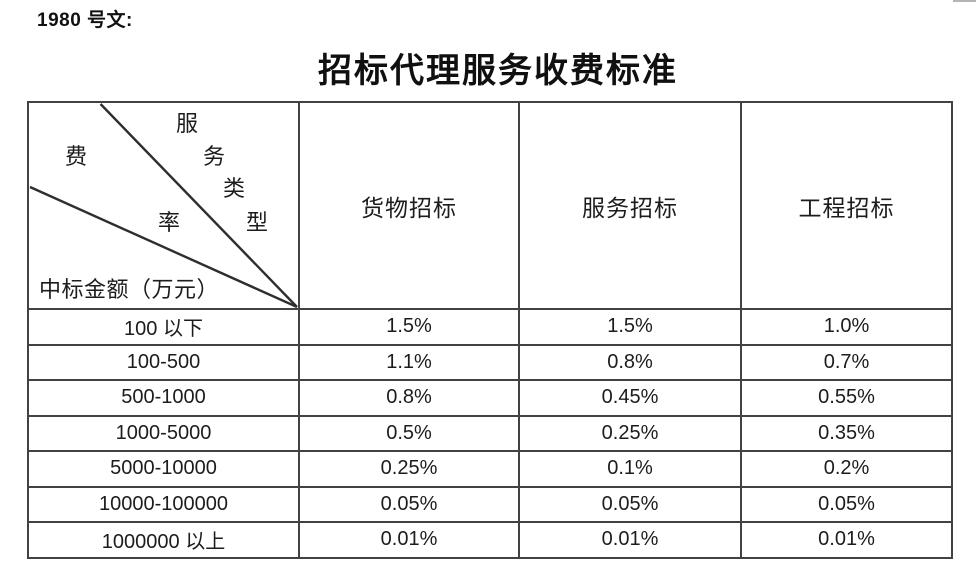 The image size is (976, 581). I want to click on amount-range-cell: 100-500, so click(163, 362).